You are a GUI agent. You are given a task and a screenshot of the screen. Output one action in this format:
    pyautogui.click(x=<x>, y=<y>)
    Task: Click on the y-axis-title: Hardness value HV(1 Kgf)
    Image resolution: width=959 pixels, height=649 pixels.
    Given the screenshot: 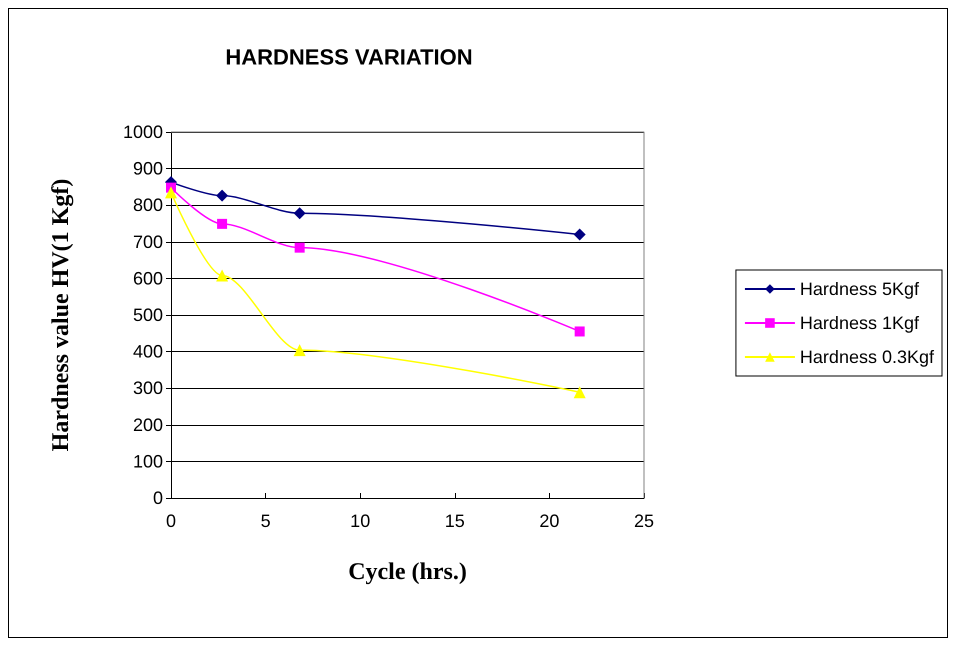 What is the action you would take?
    pyautogui.click(x=61, y=315)
    